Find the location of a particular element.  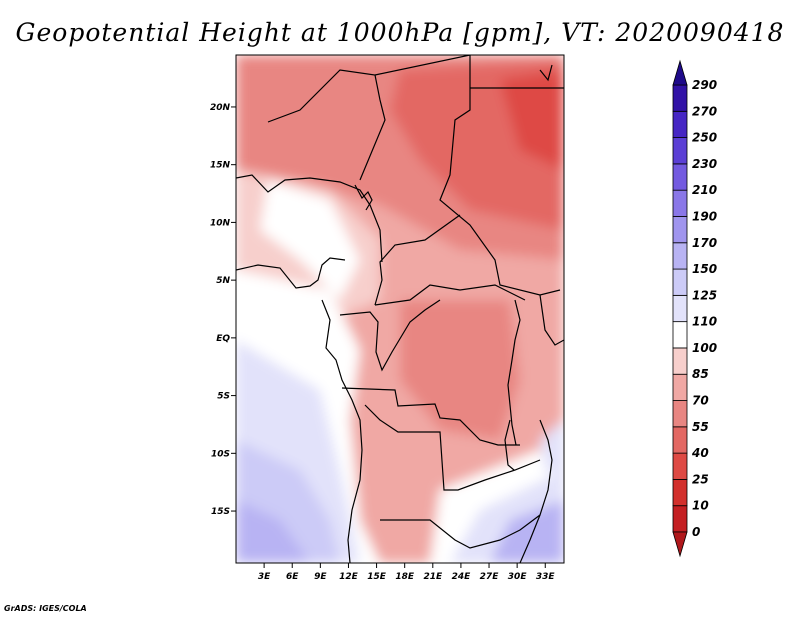

coast-guinea is located at coordinates (291, 273).